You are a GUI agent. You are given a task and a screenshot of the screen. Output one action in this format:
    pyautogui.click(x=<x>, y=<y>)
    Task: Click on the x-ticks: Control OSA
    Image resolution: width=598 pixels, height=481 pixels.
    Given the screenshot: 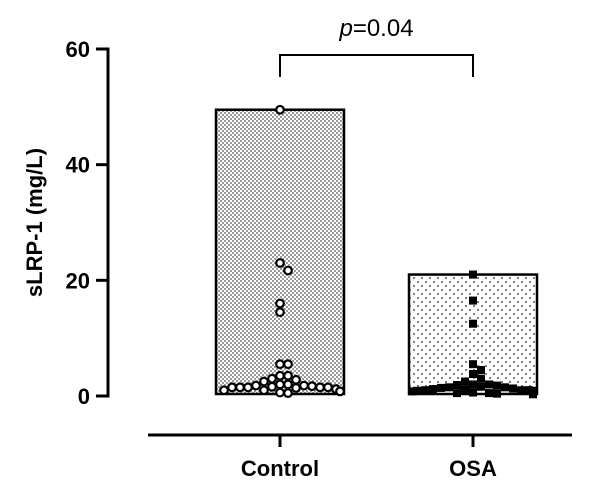 What is the action you would take?
    pyautogui.click(x=369, y=458)
    